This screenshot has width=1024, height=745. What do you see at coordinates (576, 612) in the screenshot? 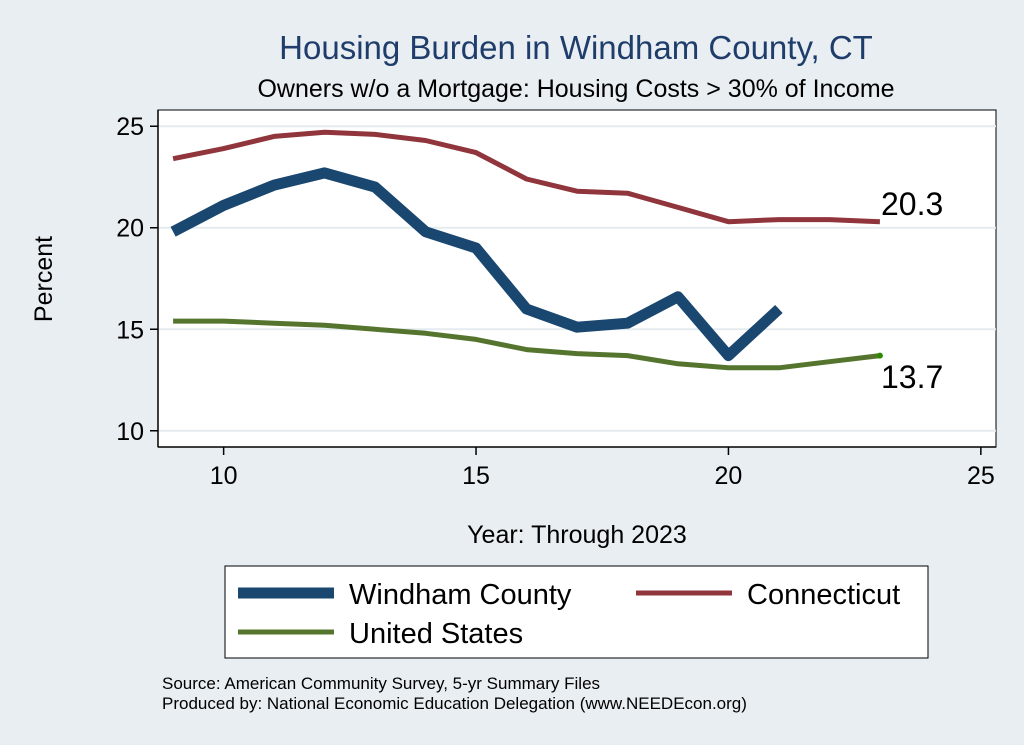
I see `legend-box` at bounding box center [576, 612].